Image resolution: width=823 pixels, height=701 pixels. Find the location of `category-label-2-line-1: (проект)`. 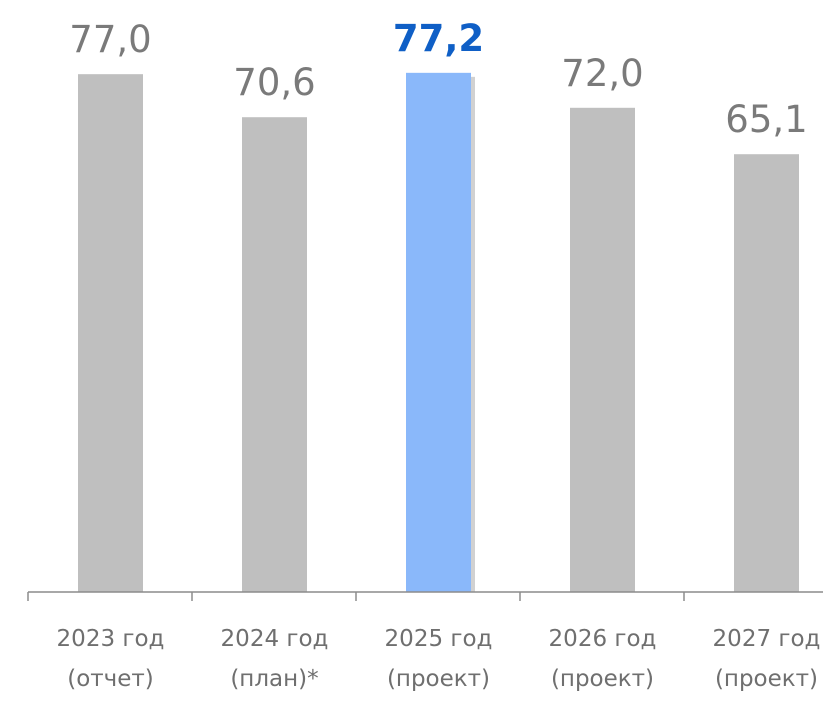

category-label-2-line-1: (проект) is located at coordinates (438, 679).